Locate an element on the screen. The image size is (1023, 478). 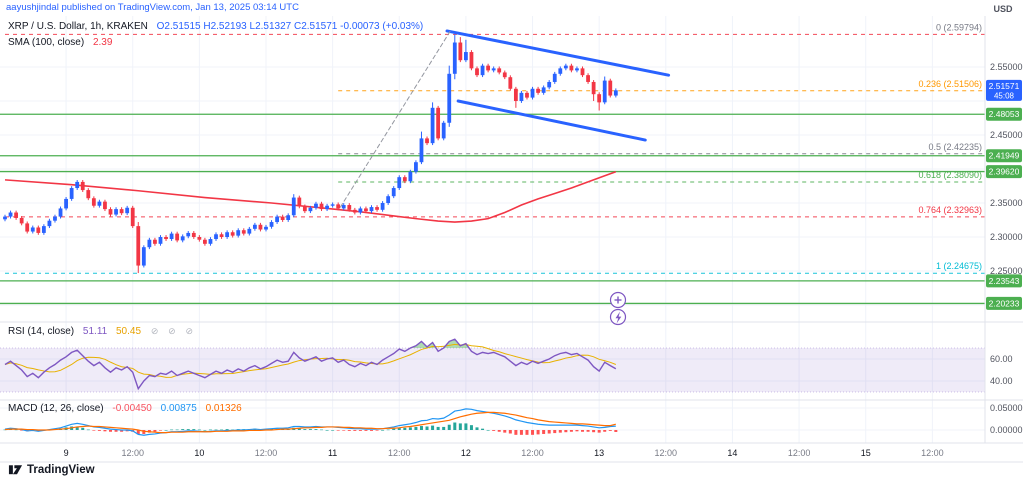
macd-hist-value: -0.00450 is located at coordinates (132, 408).